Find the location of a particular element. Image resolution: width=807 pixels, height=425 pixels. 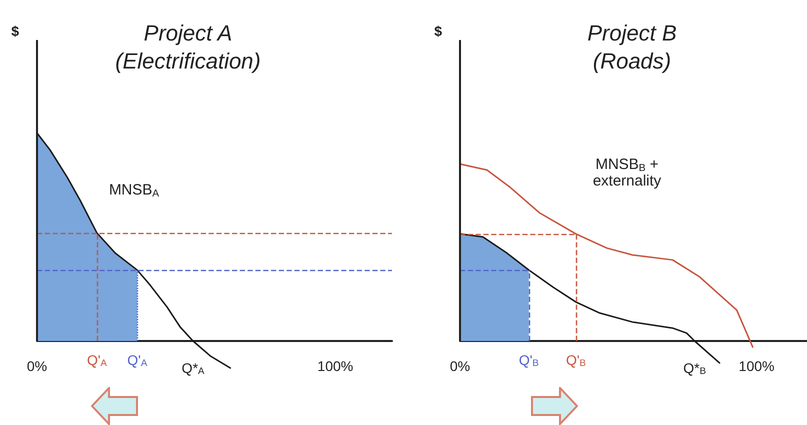

chart-title: Project A (Electrification) is located at coordinates (188, 47).